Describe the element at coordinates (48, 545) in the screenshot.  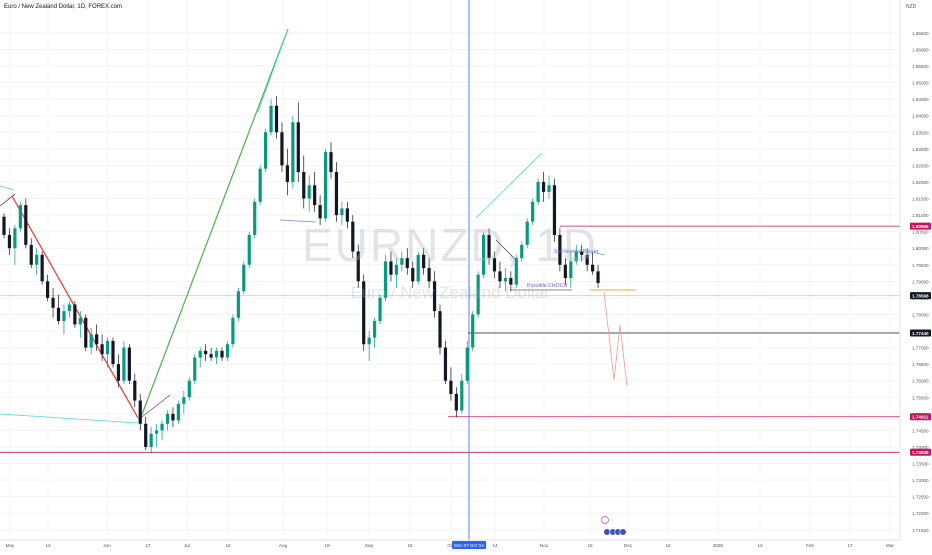
I see `time-tick-label: 13` at that location.